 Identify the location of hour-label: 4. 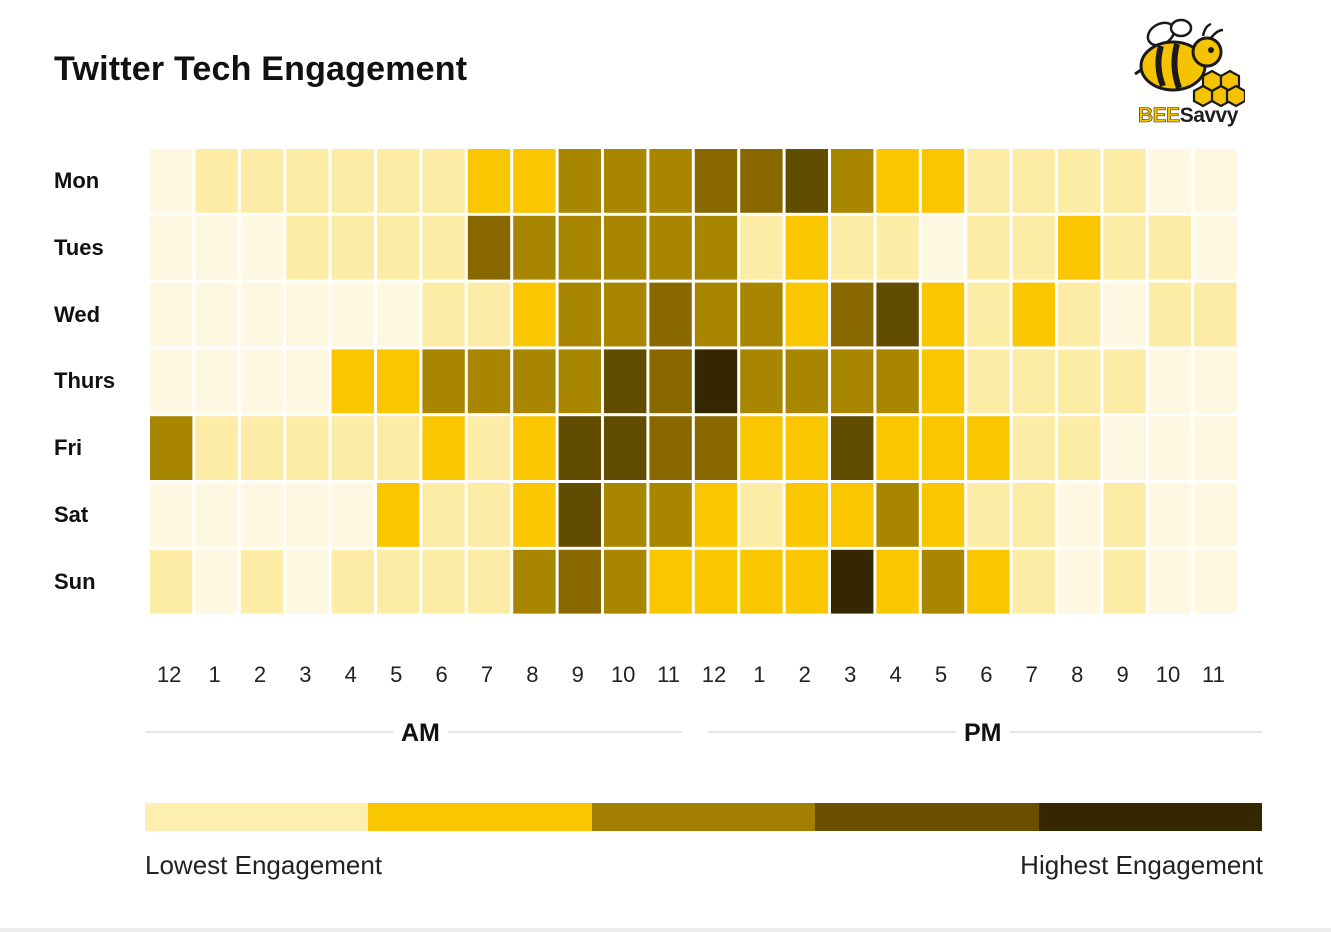
(350, 674).